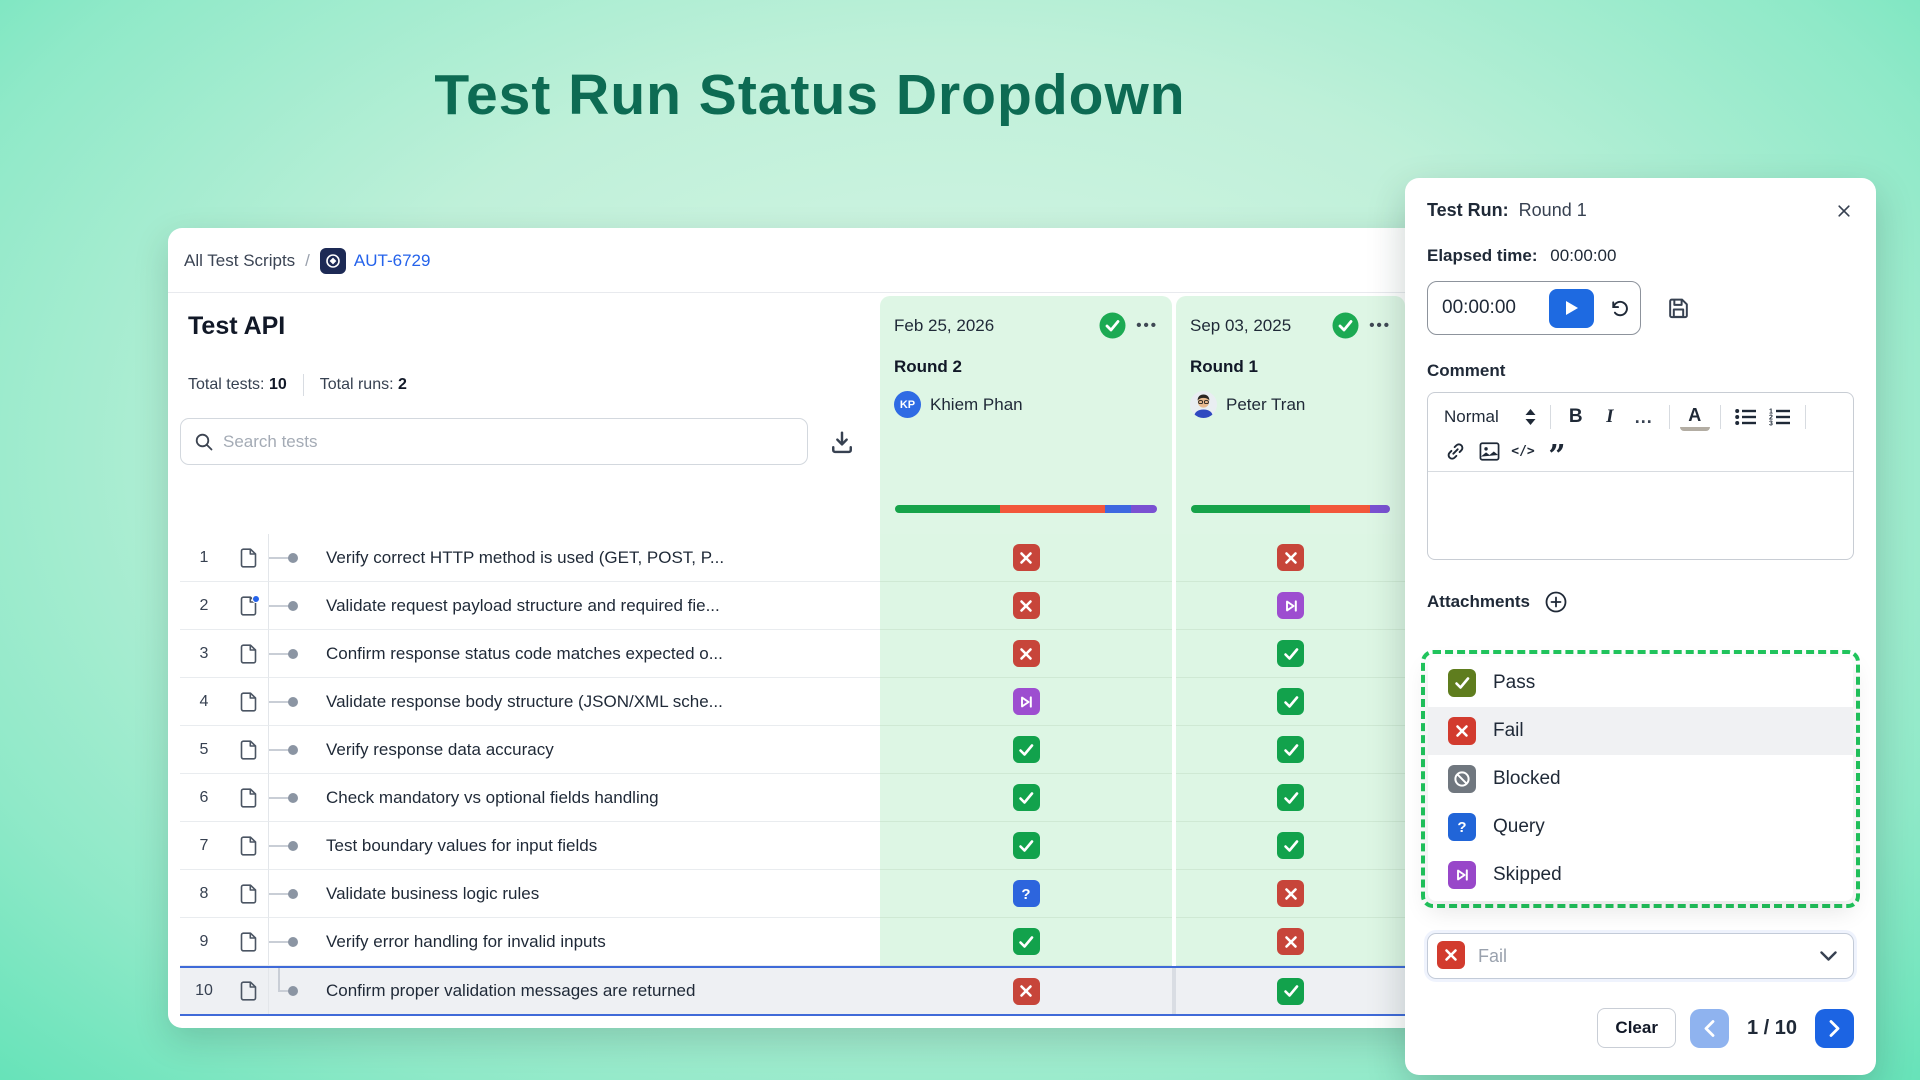 This screenshot has width=1920, height=1080. I want to click on table-row: 7 Test boundary values for input fields, so click(792, 846).